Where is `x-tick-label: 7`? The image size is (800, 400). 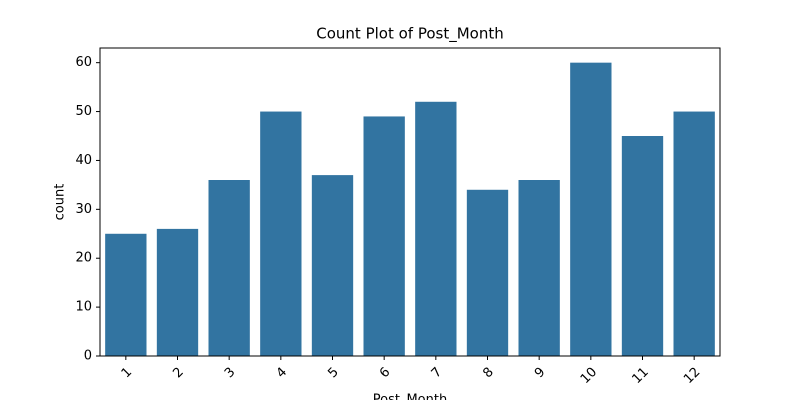
x-tick-label: 7 is located at coordinates (437, 373).